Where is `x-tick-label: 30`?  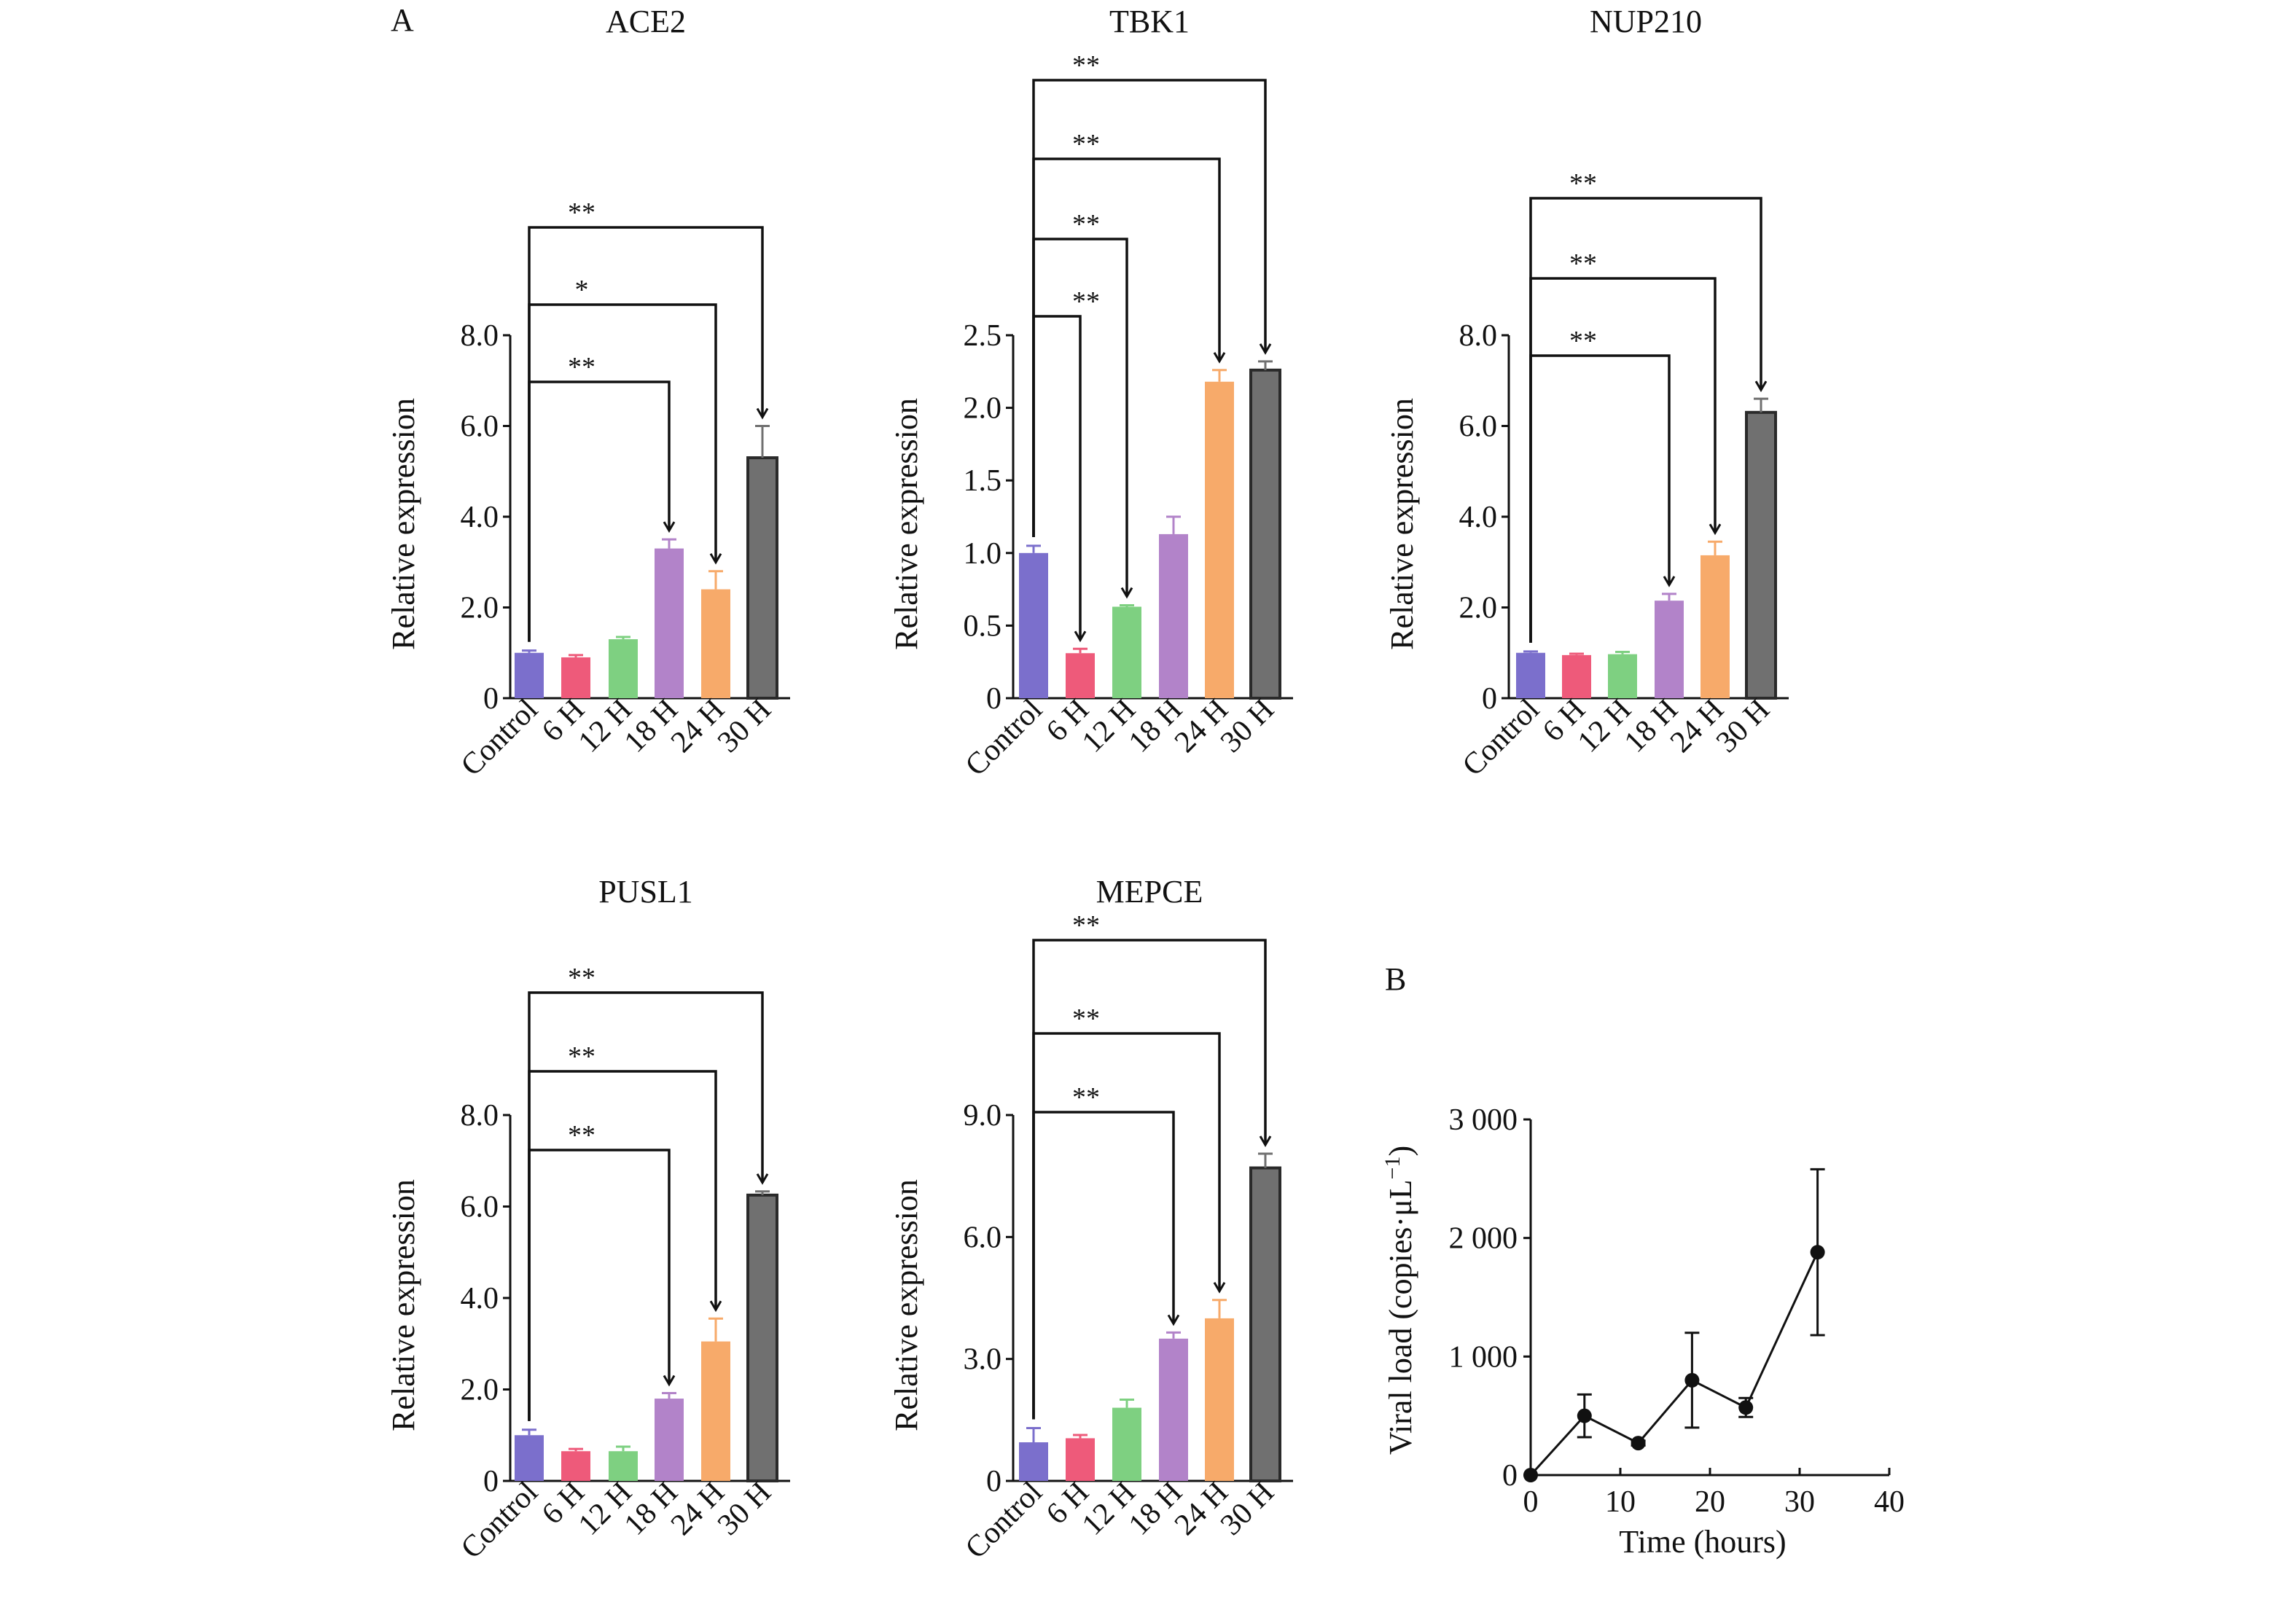 x-tick-label: 30 is located at coordinates (1799, 1502).